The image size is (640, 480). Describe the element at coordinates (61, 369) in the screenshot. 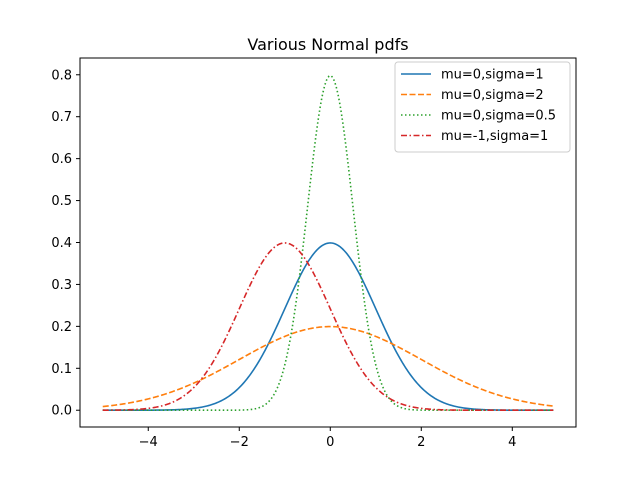

I see `y-tick-label: 0.1` at that location.